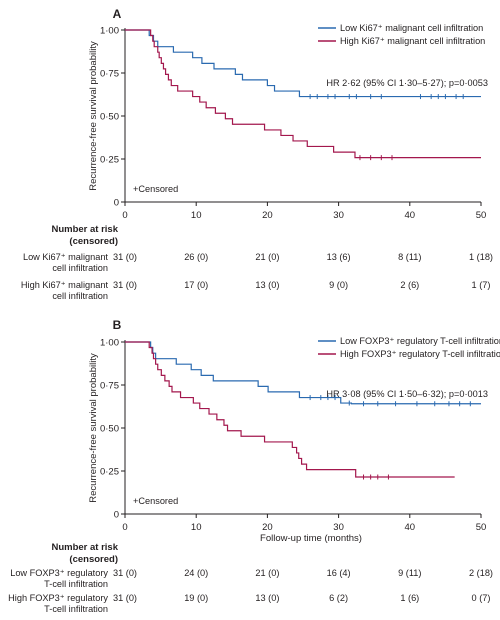  Describe the element at coordinates (196, 285) in the screenshot. I see `risk-table-cell: 17 (0)` at that location.